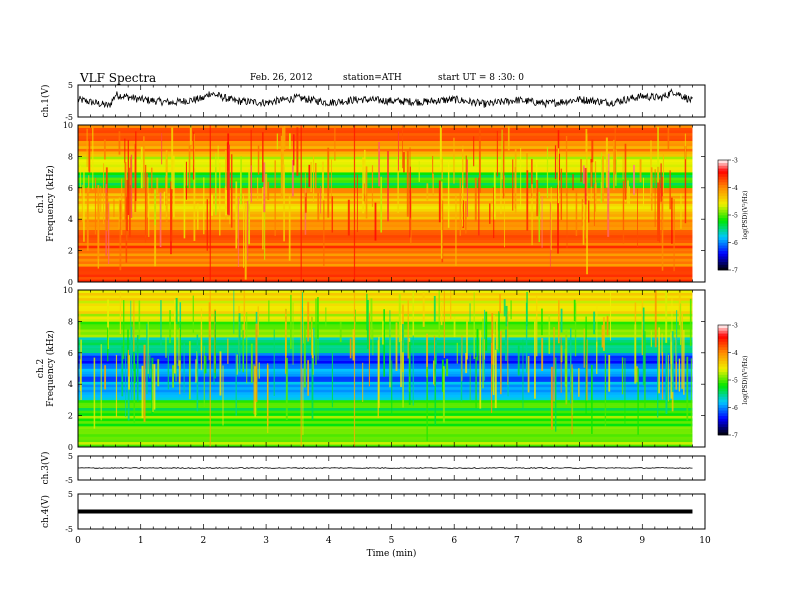  What do you see at coordinates (705, 541) in the screenshot?
I see `x-tick-label: 10` at bounding box center [705, 541].